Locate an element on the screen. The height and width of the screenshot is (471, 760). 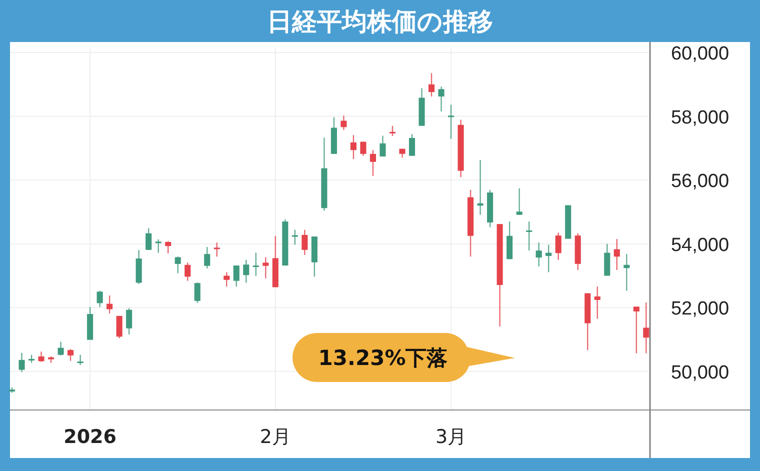
y-tick-label: 56,000 is located at coordinates (700, 181).